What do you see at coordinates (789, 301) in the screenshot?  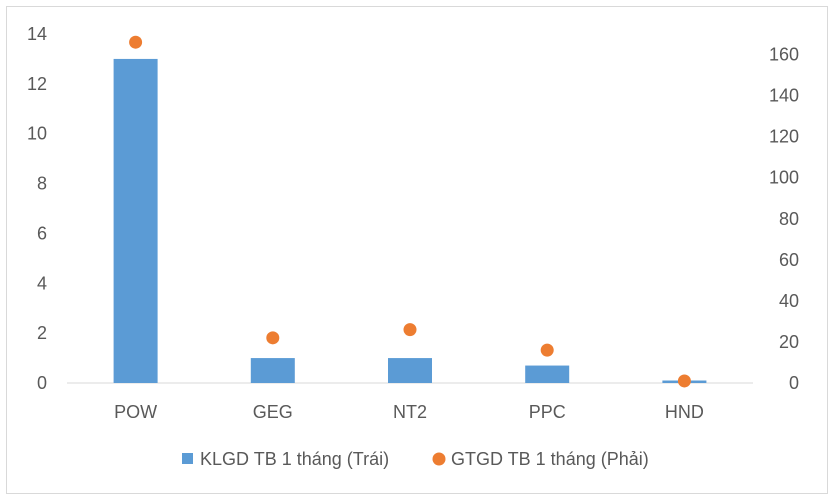 I see `right-tick-label: 40` at bounding box center [789, 301].